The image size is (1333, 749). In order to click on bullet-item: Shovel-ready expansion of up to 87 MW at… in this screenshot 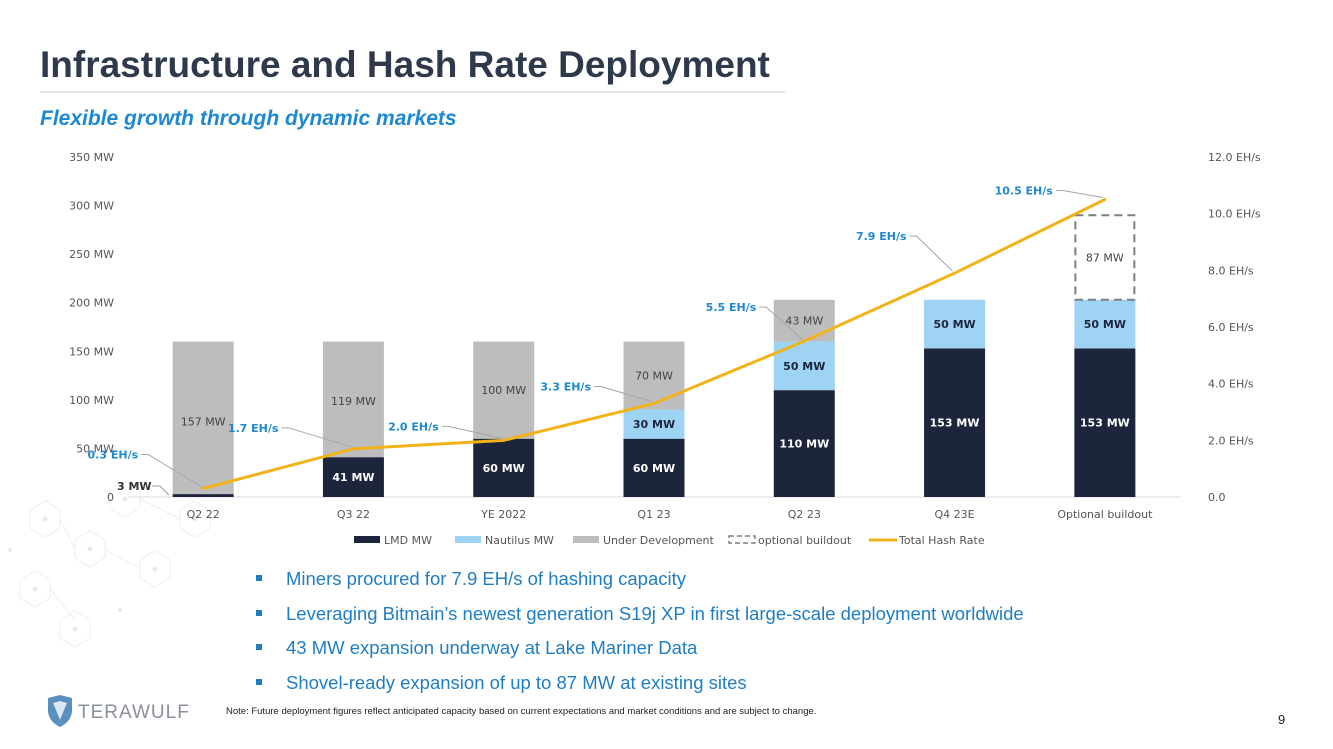, I will do `click(640, 689)`.